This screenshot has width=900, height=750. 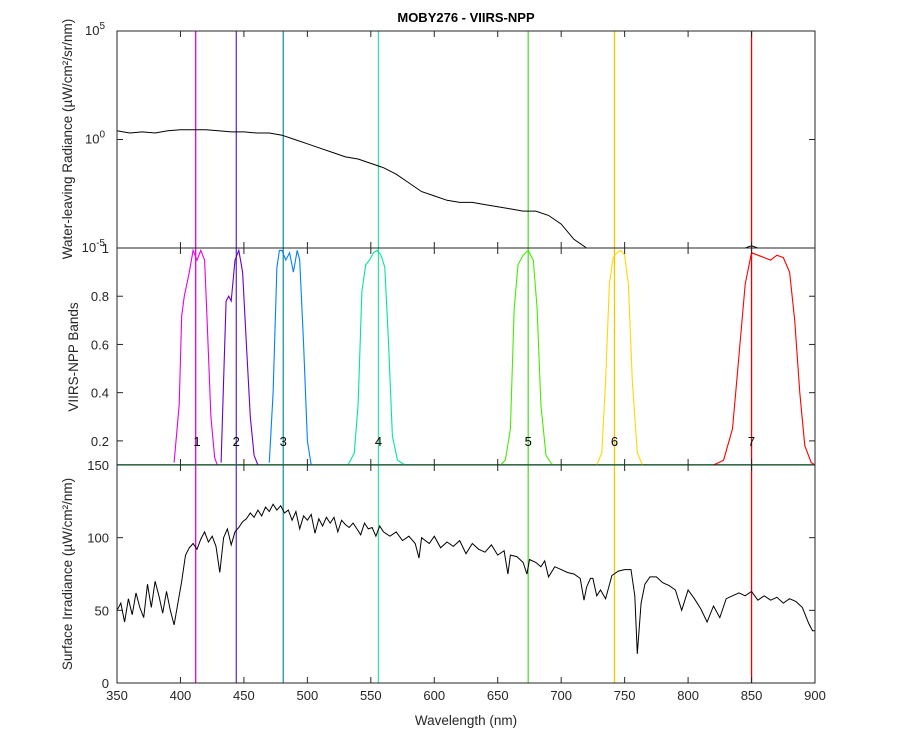 What do you see at coordinates (378, 441) in the screenshot?
I see `band-label-4: 4` at bounding box center [378, 441].